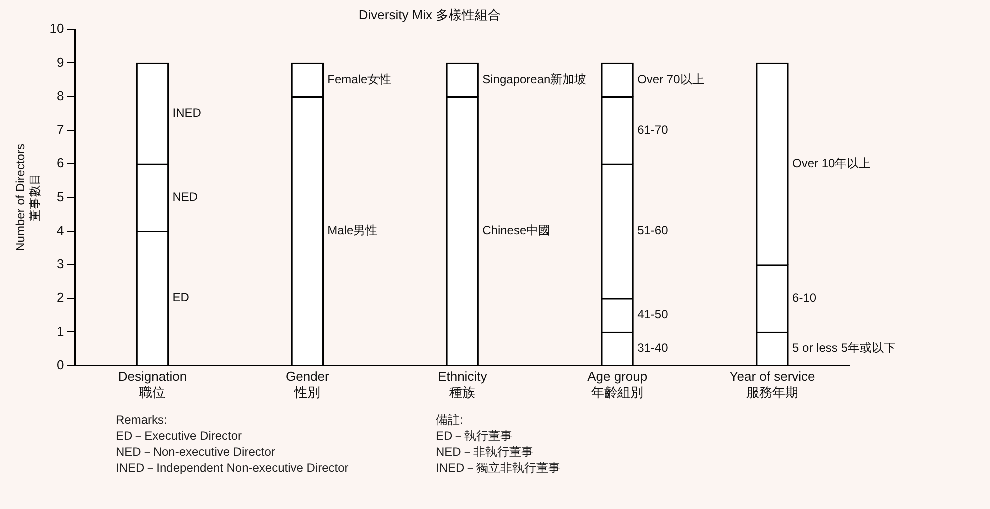  Describe the element at coordinates (516, 230) in the screenshot. I see `series-label: Chinese中國` at that location.